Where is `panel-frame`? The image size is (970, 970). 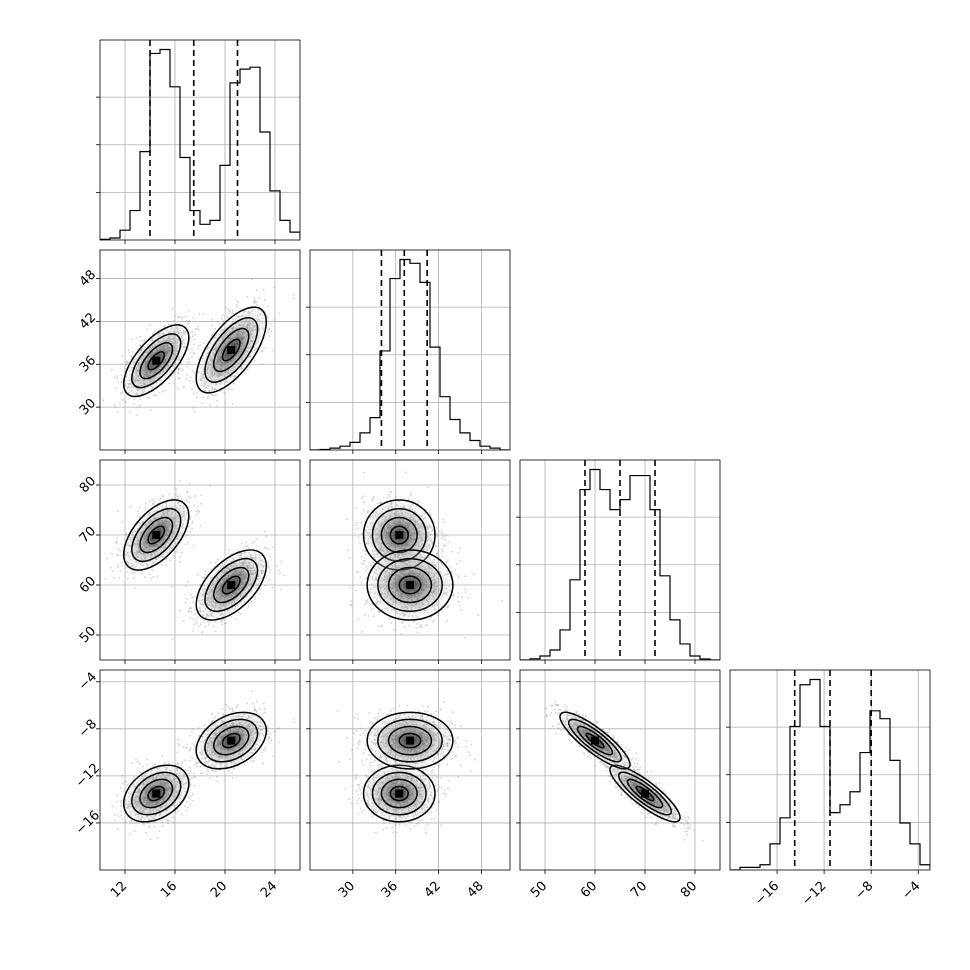 panel-frame is located at coordinates (200, 560).